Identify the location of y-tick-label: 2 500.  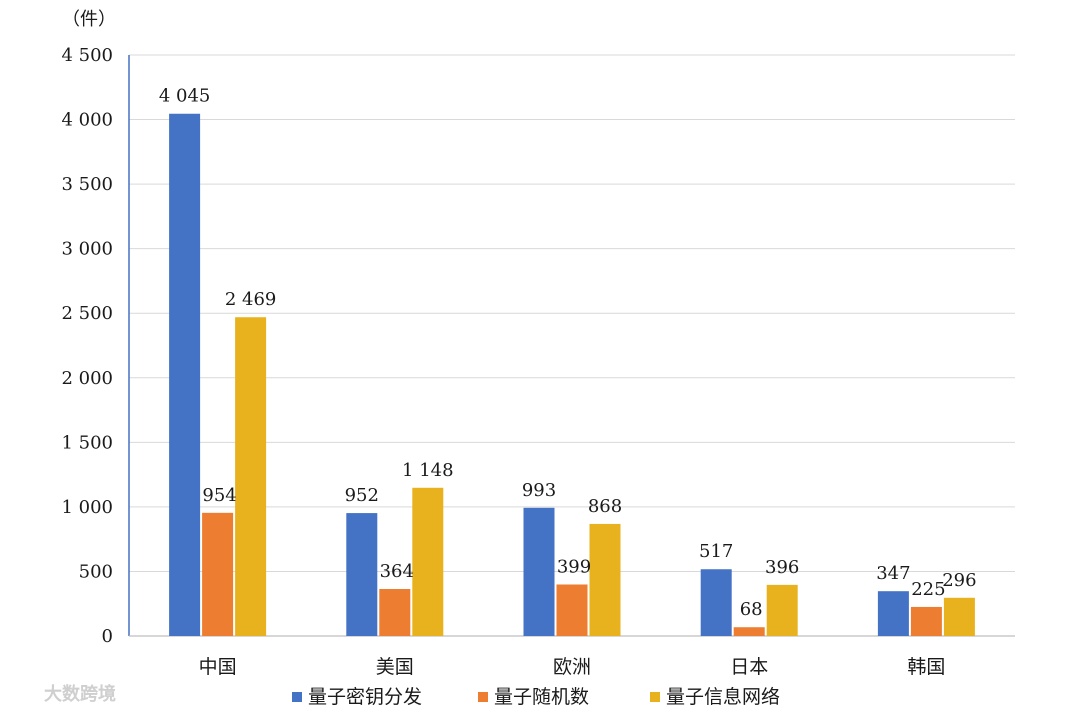
(87, 313).